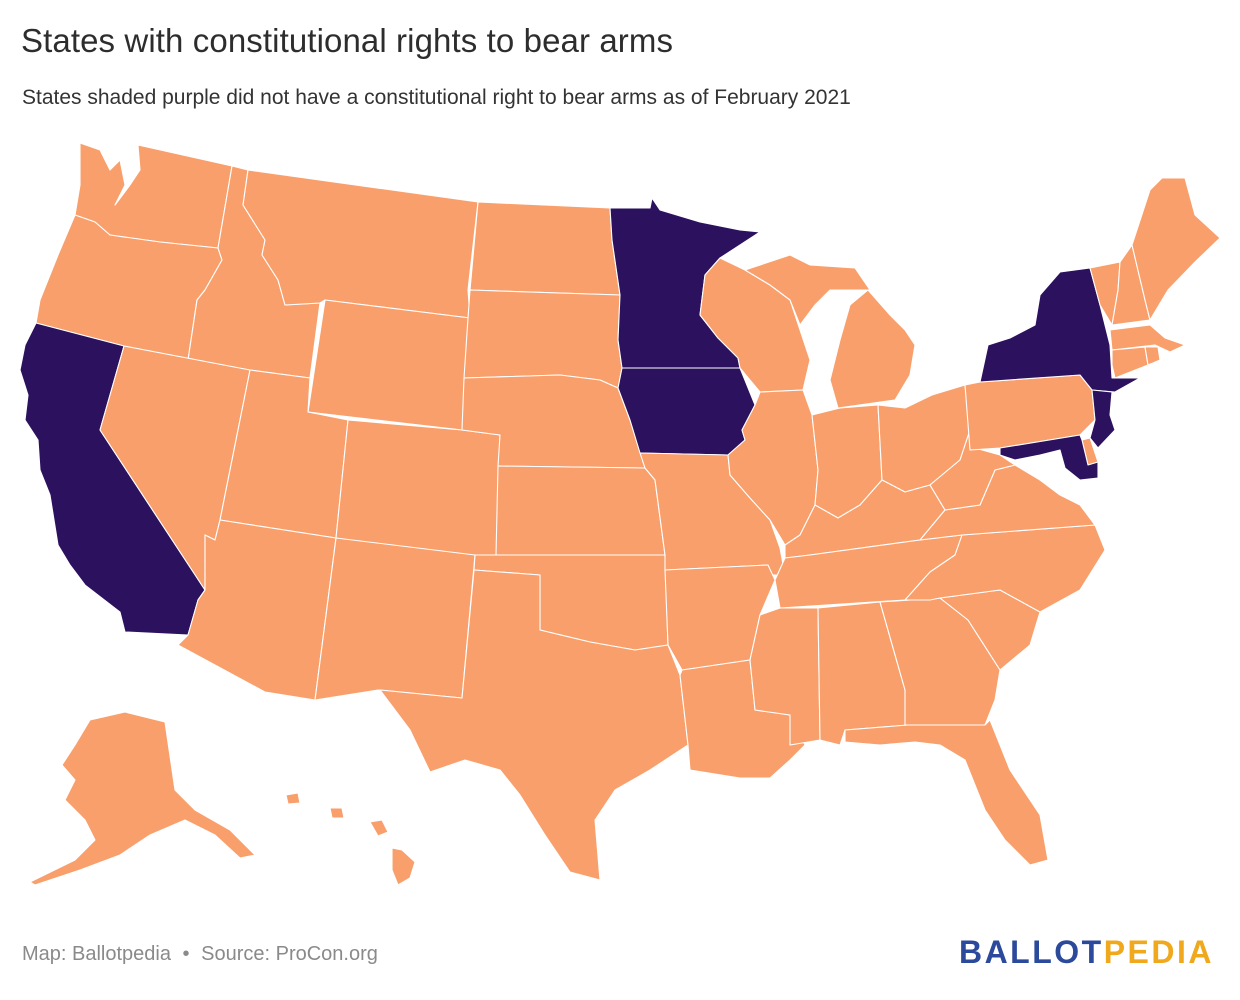 The height and width of the screenshot is (1000, 1240). Describe the element at coordinates (1102, 419) in the screenshot. I see `state-new-jersey` at that location.